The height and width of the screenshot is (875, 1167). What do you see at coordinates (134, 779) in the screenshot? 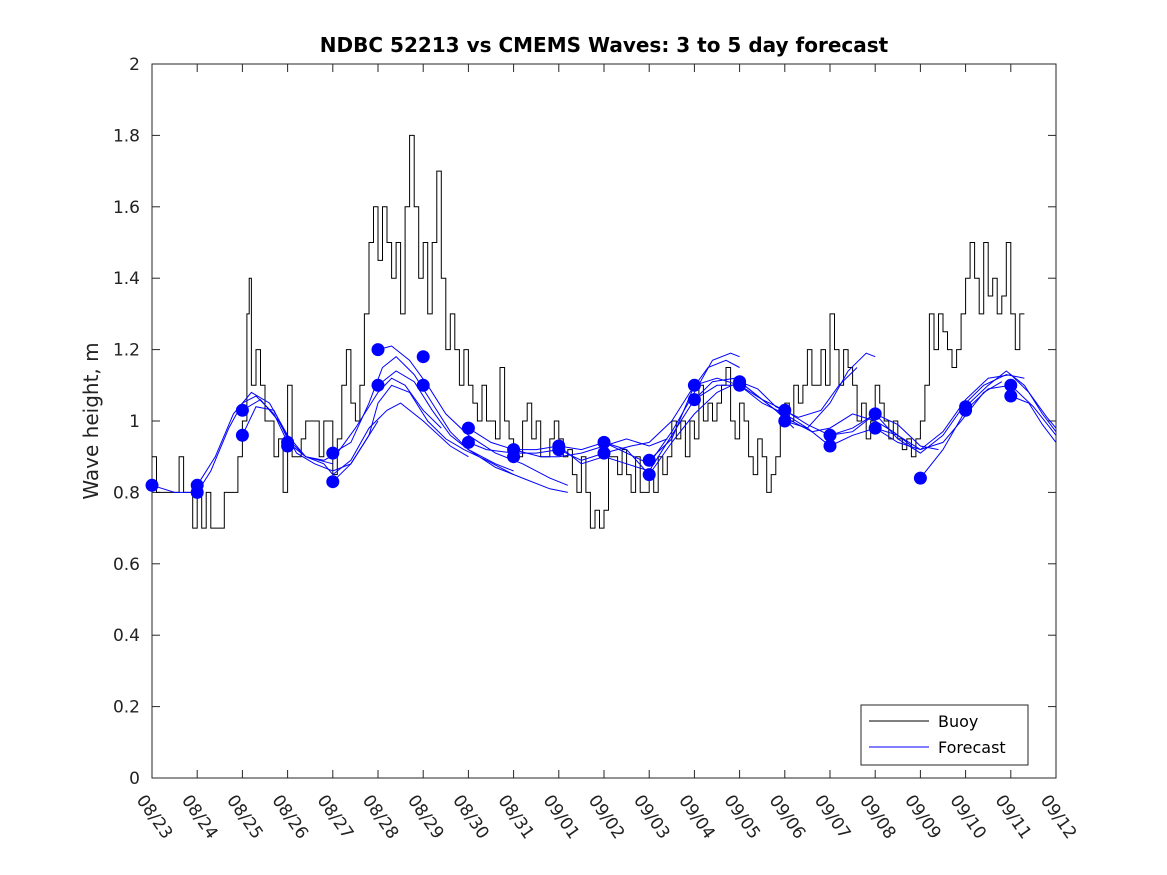
I see `y-tick-label: 0` at bounding box center [134, 779].